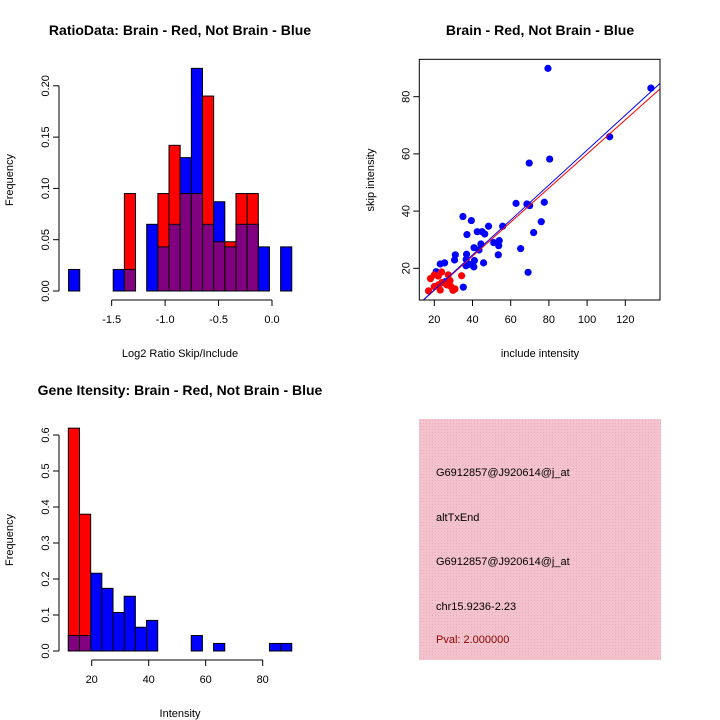 The image size is (720, 720). What do you see at coordinates (263, 680) in the screenshot?
I see `gene-x-tick-label: 80` at bounding box center [263, 680].